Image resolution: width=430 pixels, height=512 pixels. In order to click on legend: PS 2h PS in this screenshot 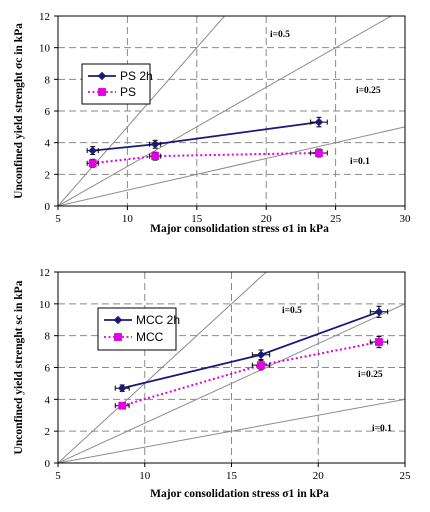, I will do `click(117, 84)`.